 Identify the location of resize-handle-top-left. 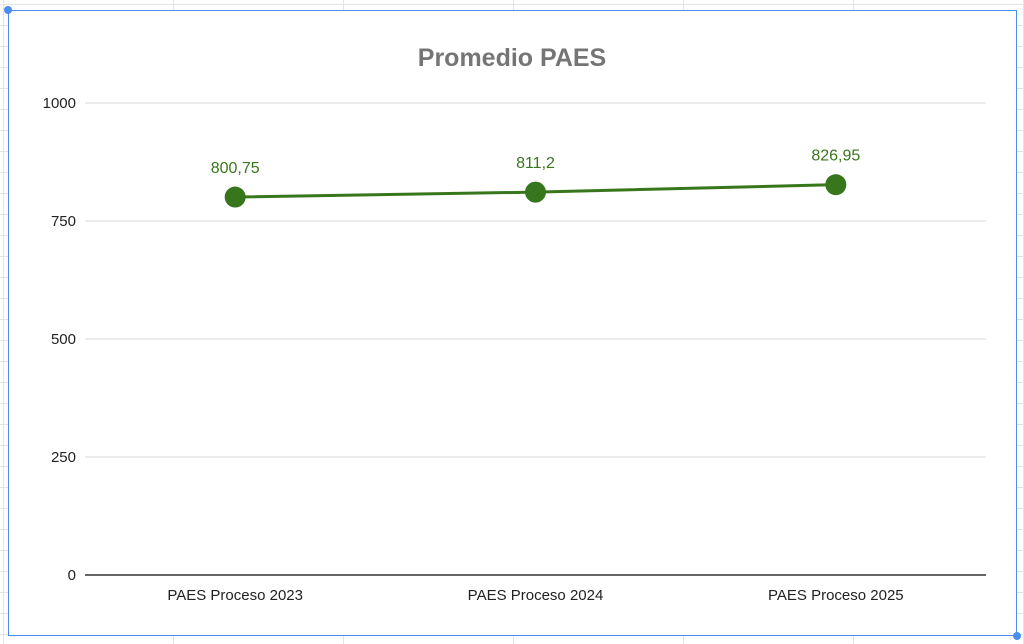
(8, 10).